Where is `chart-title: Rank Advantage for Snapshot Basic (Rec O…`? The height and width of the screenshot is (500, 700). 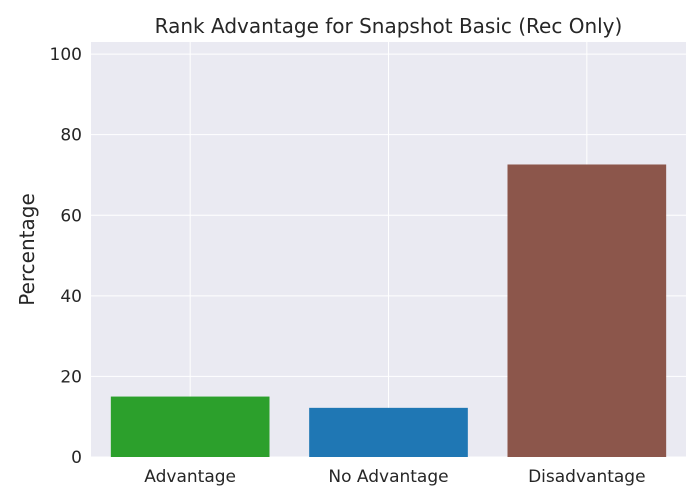 chart-title: Rank Advantage for Snapshot Basic (Rec O… is located at coordinates (389, 26).